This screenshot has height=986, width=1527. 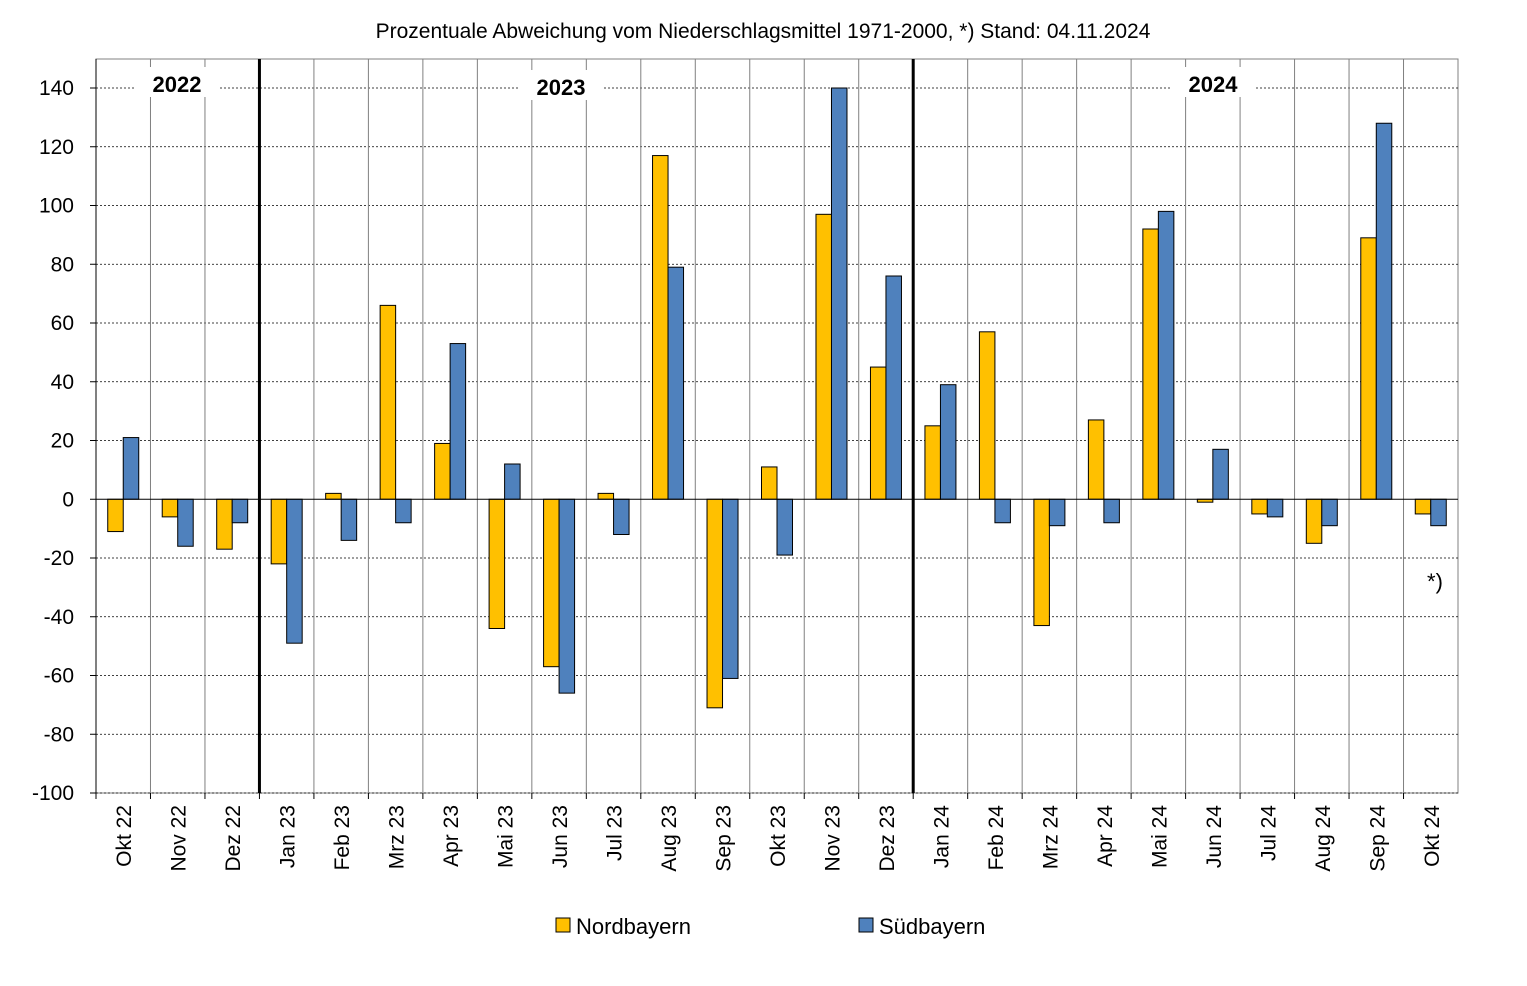 What do you see at coordinates (932, 926) in the screenshot?
I see `legend-label: Südbayern` at bounding box center [932, 926].